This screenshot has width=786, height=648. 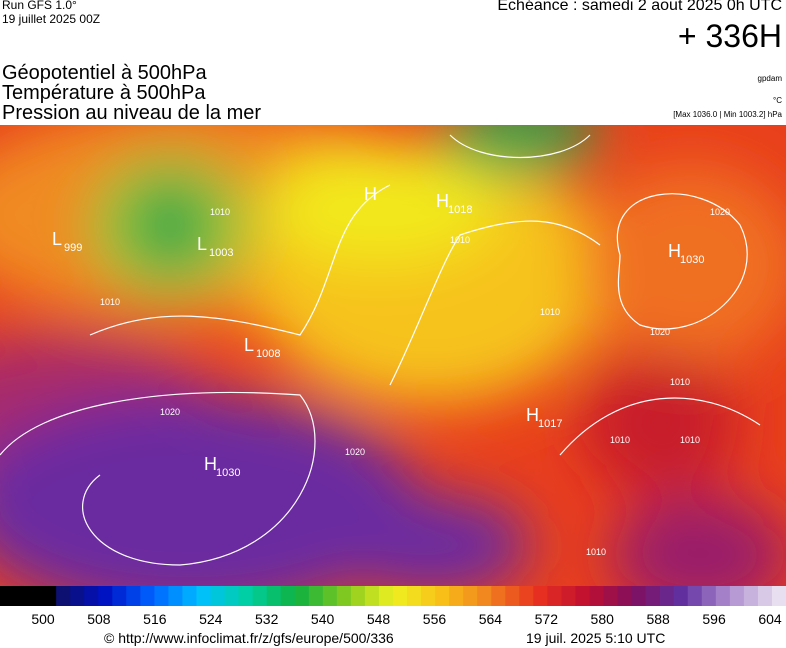 What do you see at coordinates (603, 619) in the screenshot?
I see `colorbar-label: 580` at bounding box center [603, 619].